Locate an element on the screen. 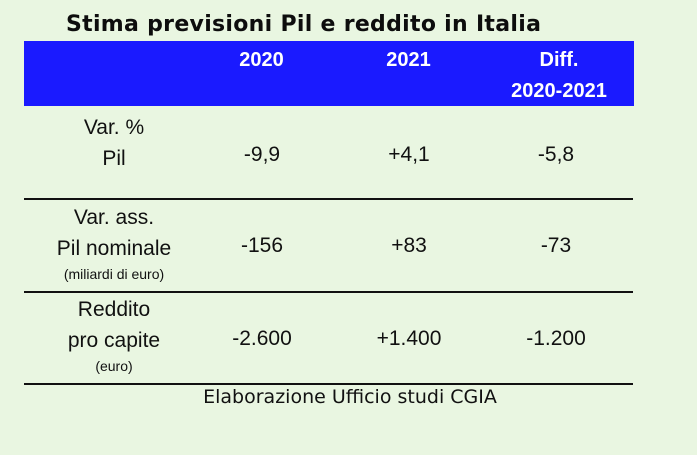  cell-2020: -2.600 is located at coordinates (262, 338).